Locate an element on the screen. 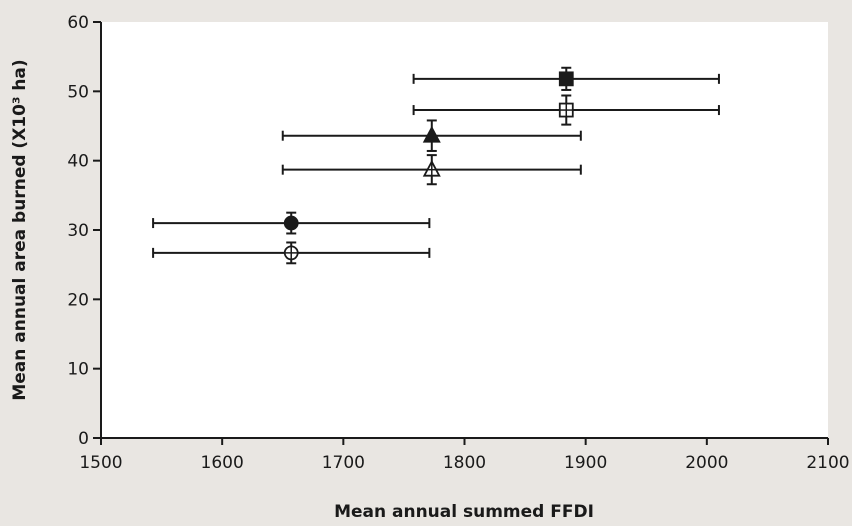 Image resolution: width=852 pixels, height=526 pixels. data-point-filled-square is located at coordinates (566, 78).